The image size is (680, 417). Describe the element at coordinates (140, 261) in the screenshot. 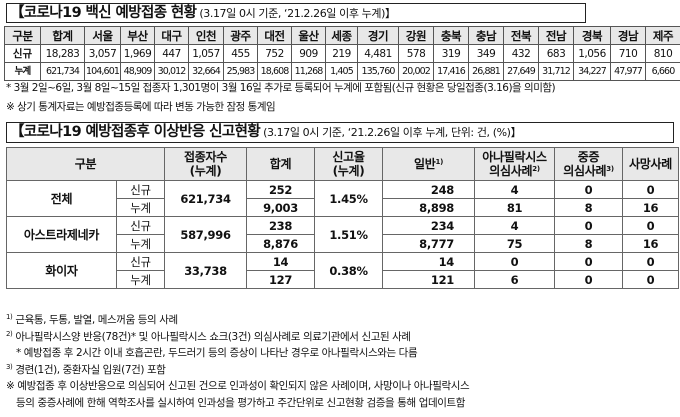

I see `row-type: 신규` at that location.